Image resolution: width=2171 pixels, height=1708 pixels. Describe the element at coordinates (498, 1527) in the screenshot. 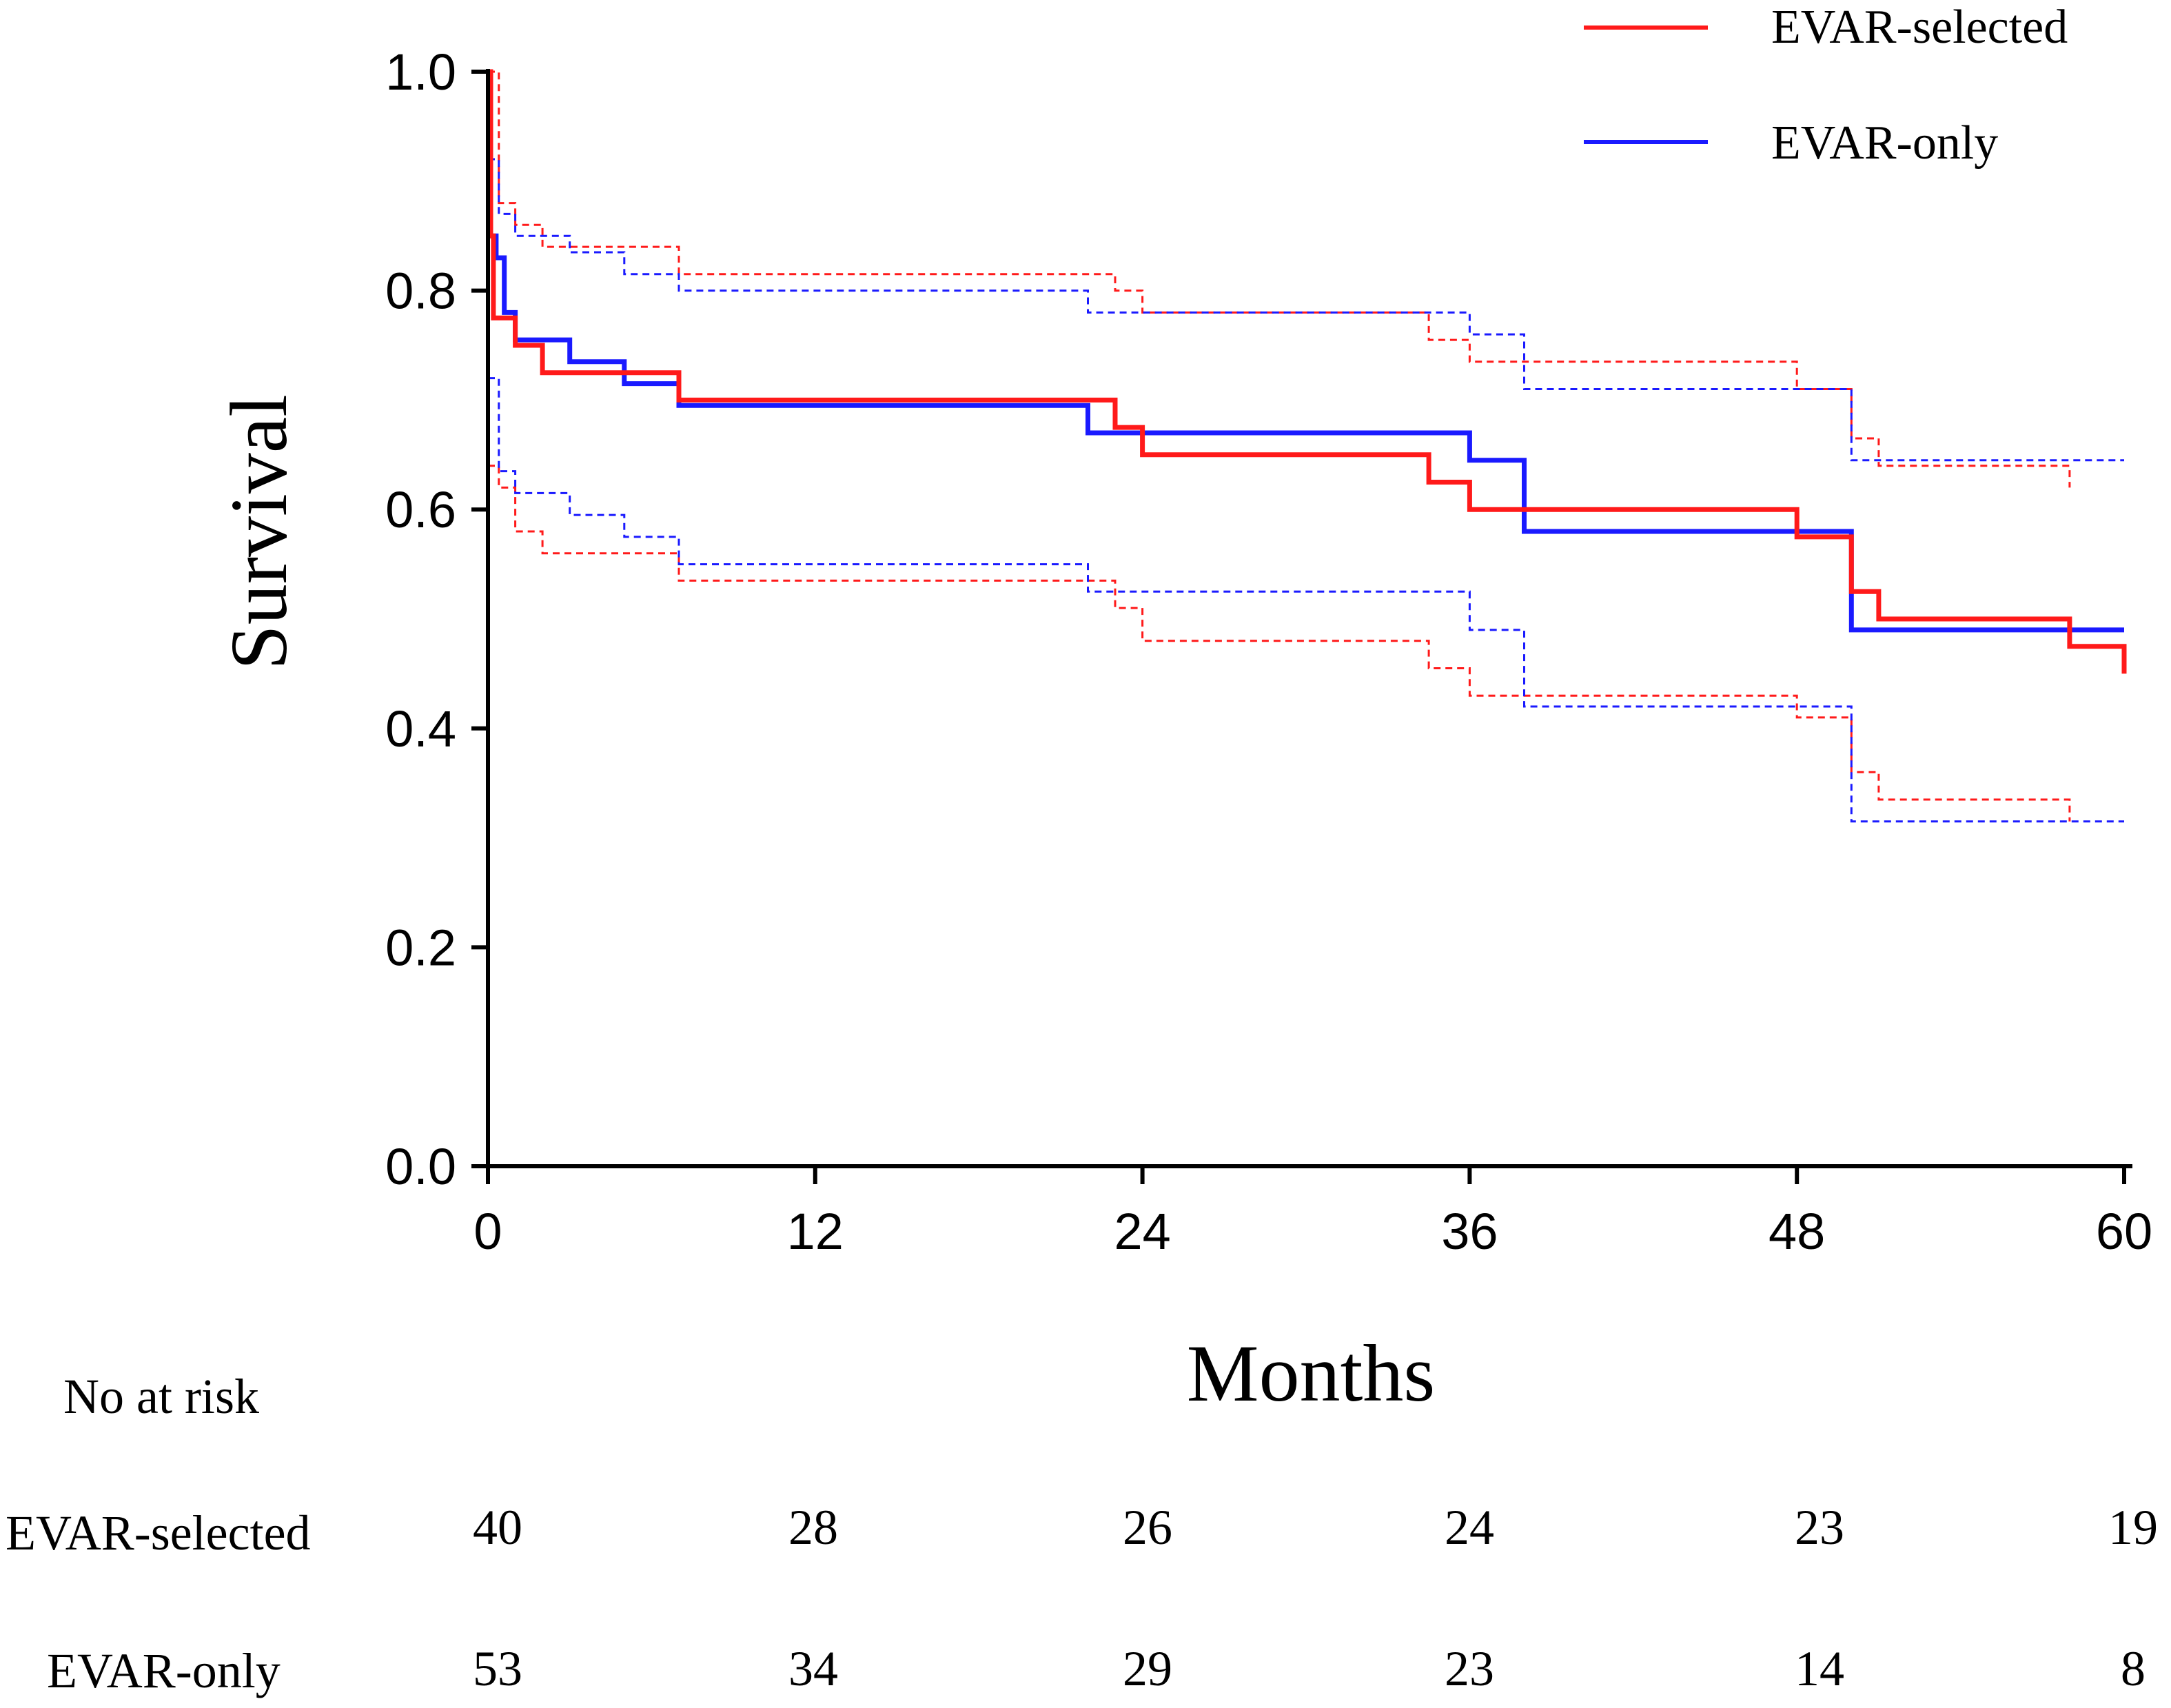

I see `risk-value-evar-selected: 40` at that location.